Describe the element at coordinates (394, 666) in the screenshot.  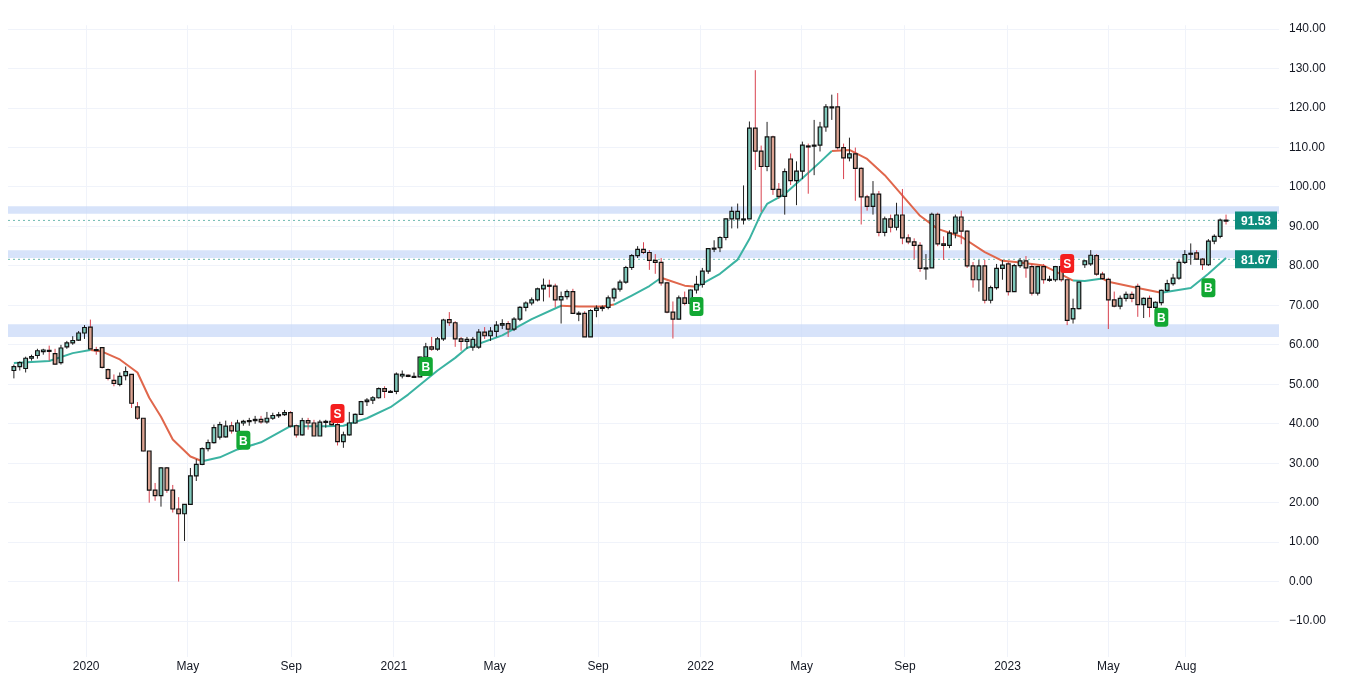
I see `x-tick-label: 2021` at that location.